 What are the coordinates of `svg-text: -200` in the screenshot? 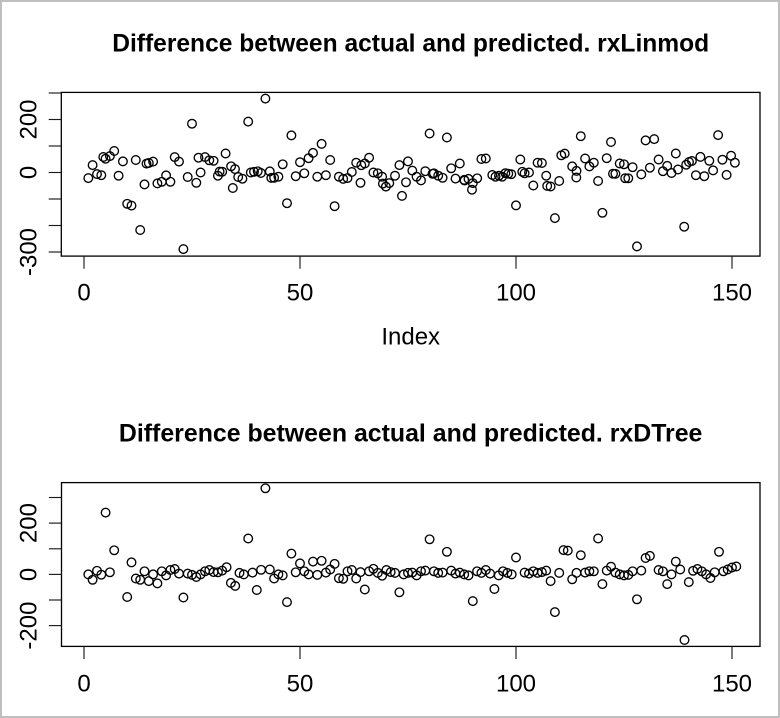 It's located at (29, 626).